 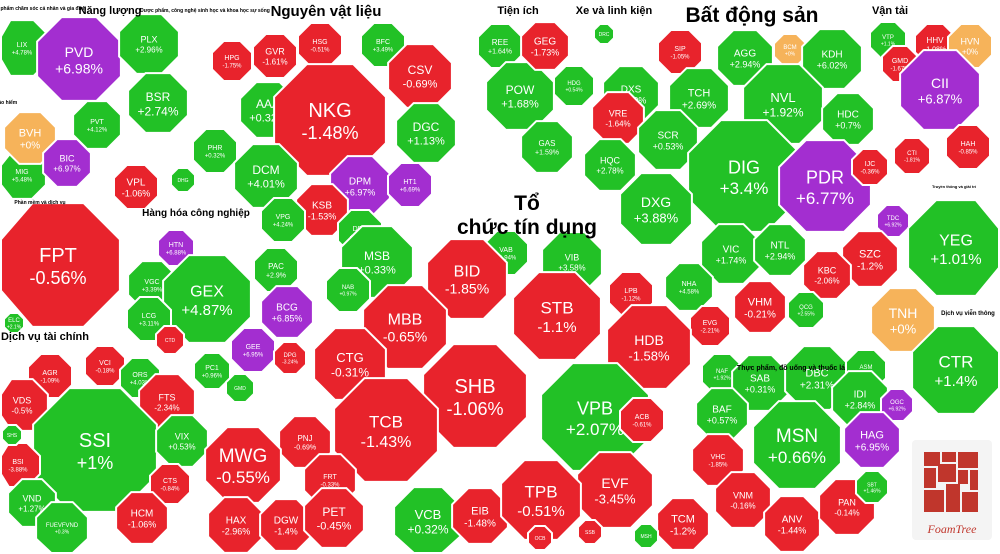 I want to click on tile-shape-acb, so click(x=642, y=420).